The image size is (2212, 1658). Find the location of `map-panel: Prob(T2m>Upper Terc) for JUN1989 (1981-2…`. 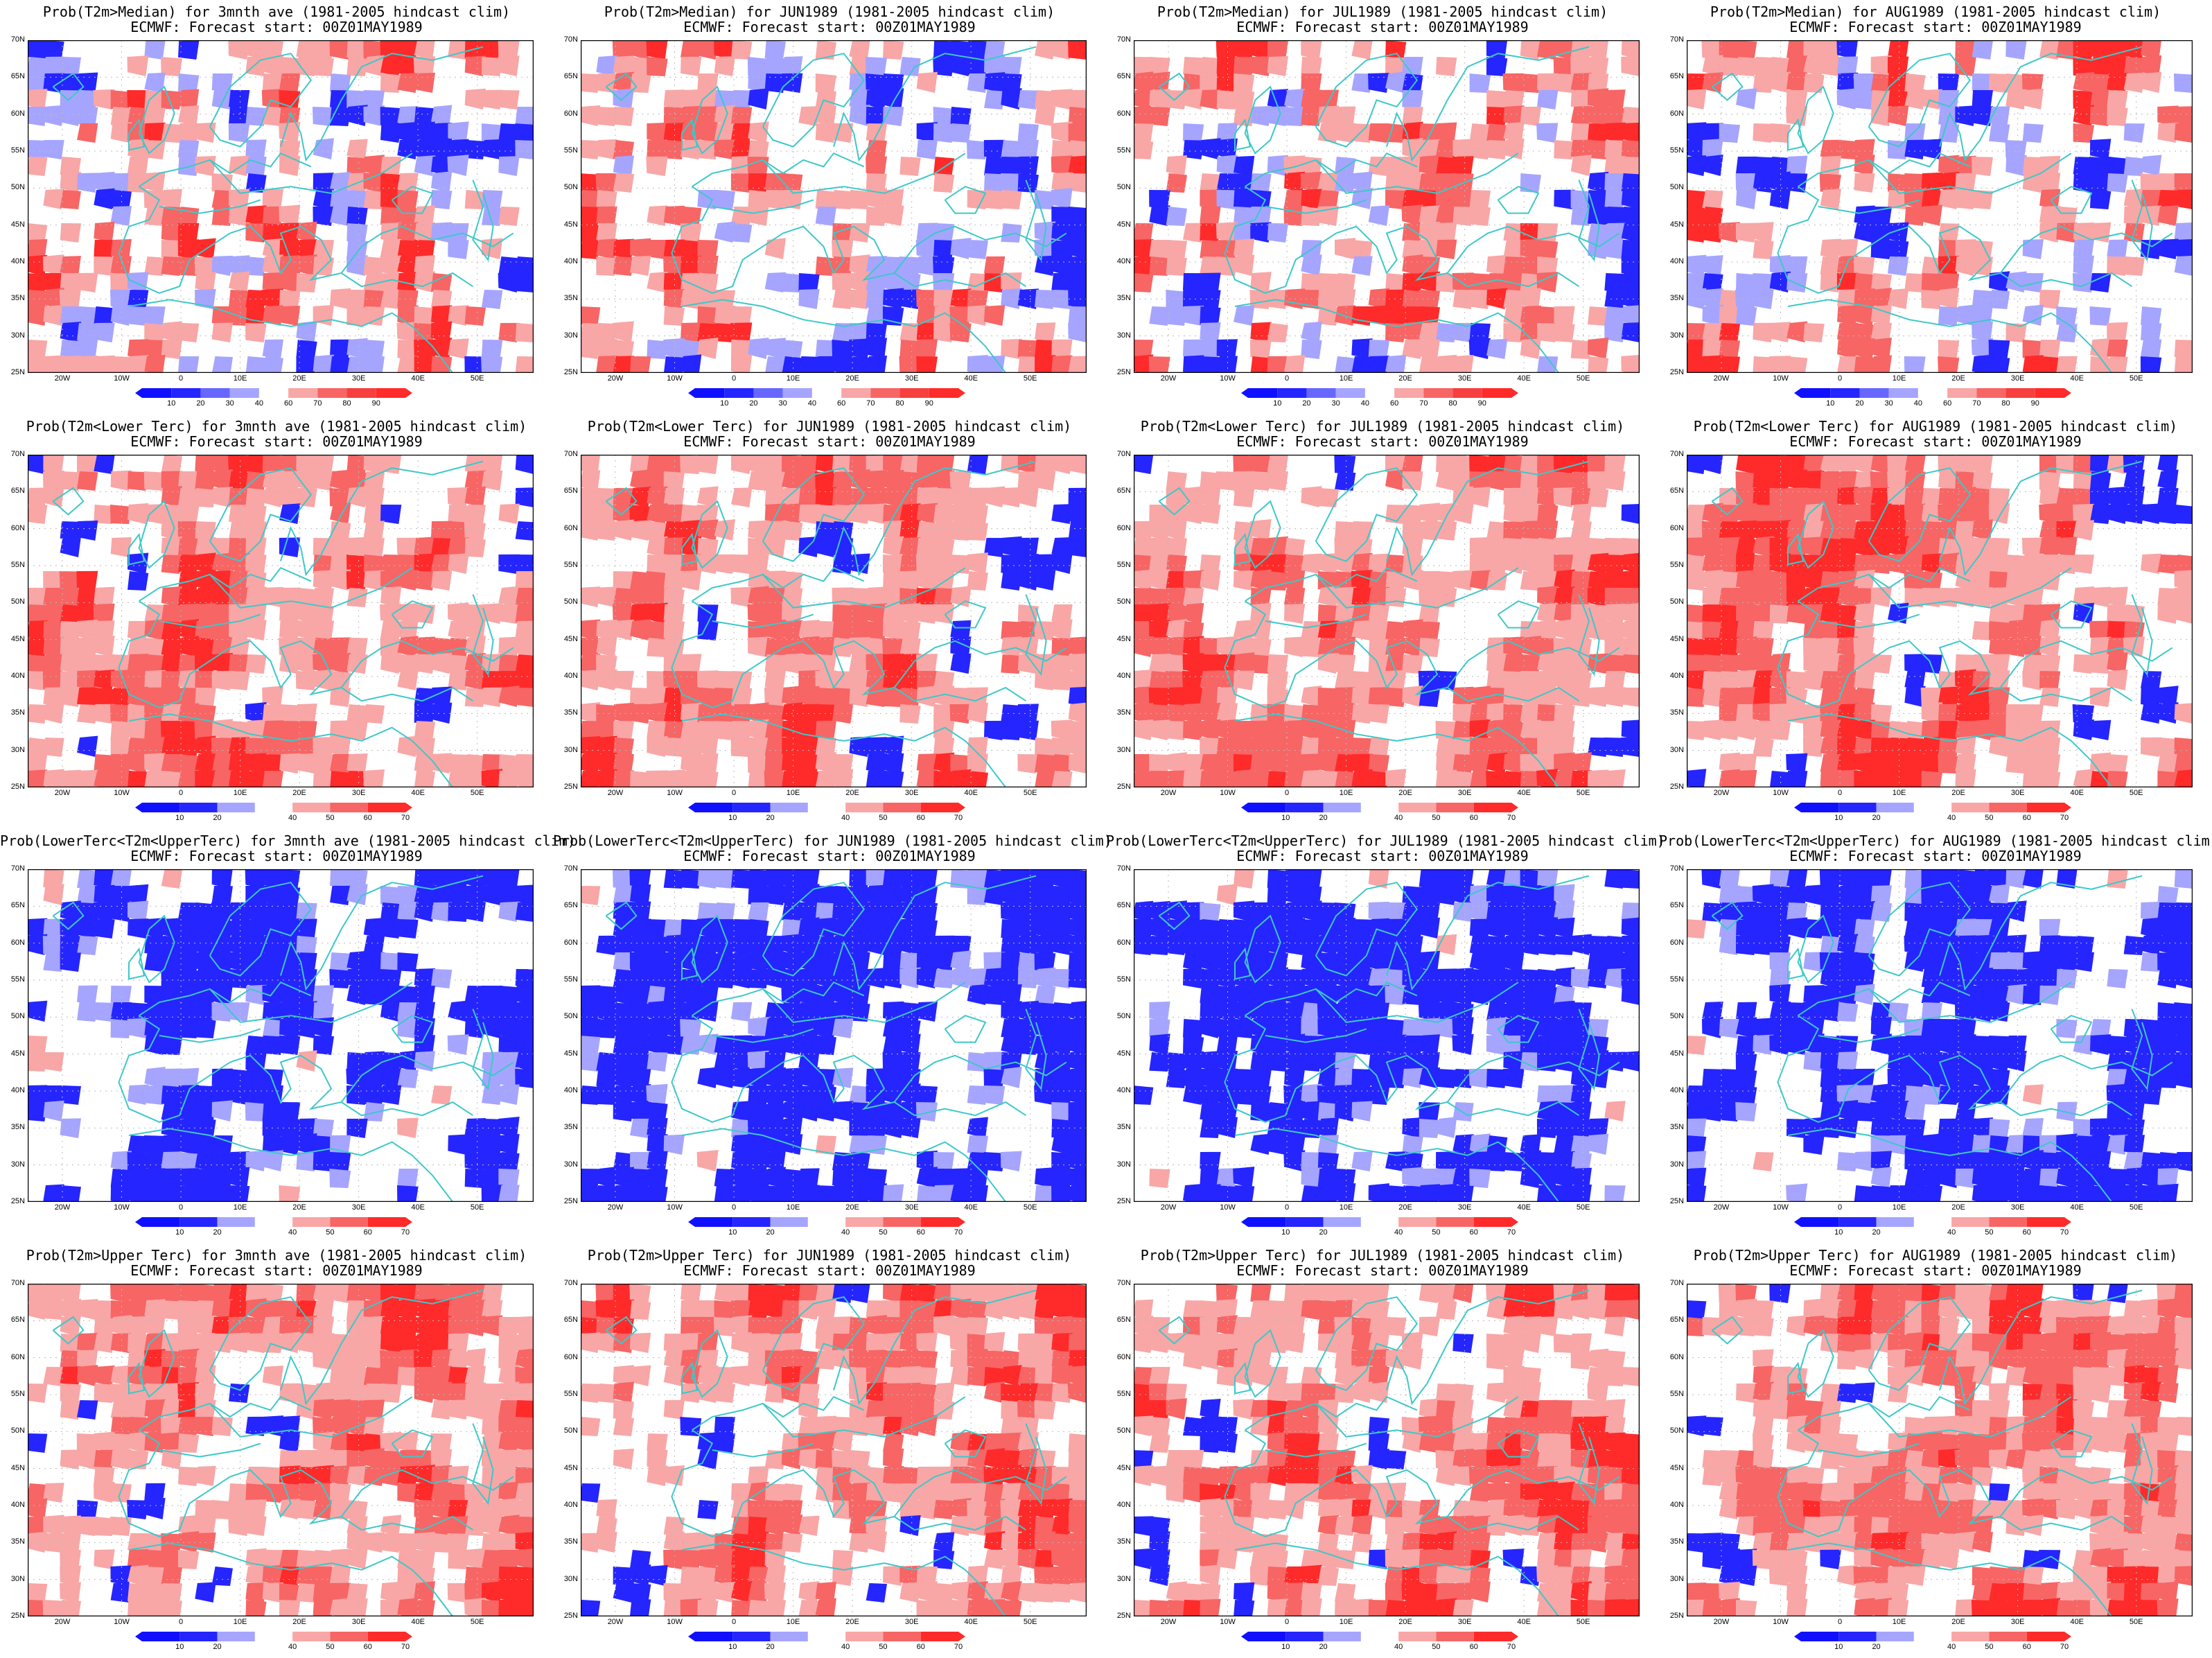

map-panel: Prob(T2m>Upper Terc) for JUN1989 (1981-2… is located at coordinates (829, 1451).